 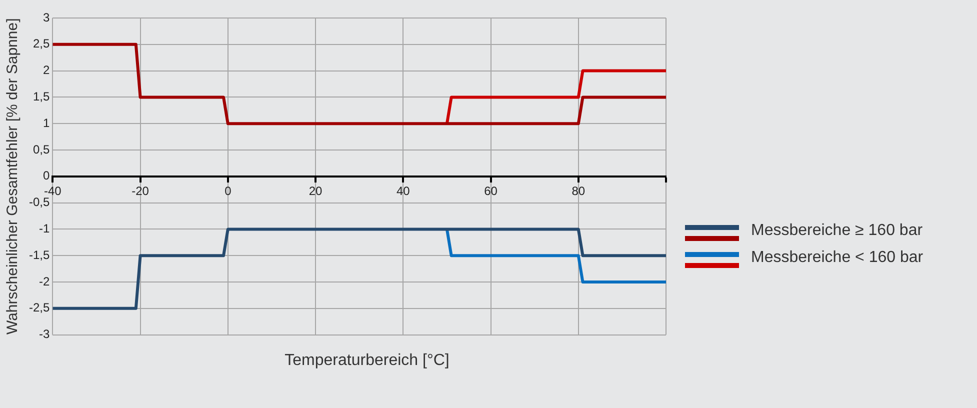 What do you see at coordinates (837, 258) in the screenshot?
I see `legend-label: Messbereiche < 160 bar` at bounding box center [837, 258].